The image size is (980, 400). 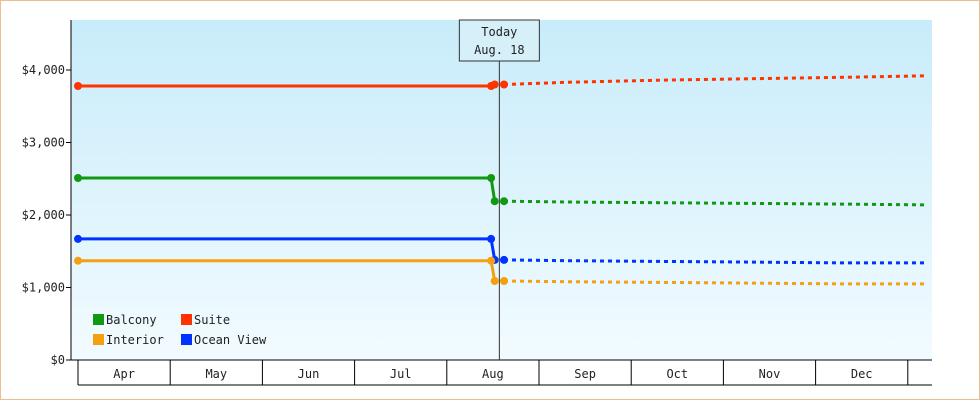 I want to click on series-interior, so click(x=500, y=271).